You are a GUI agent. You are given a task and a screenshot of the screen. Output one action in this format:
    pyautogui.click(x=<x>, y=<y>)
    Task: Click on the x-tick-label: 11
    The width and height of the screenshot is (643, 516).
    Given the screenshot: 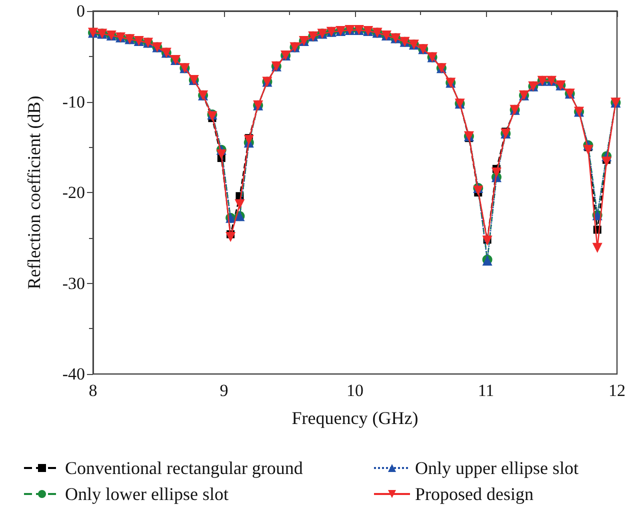 What is the action you would take?
    pyautogui.click(x=486, y=390)
    